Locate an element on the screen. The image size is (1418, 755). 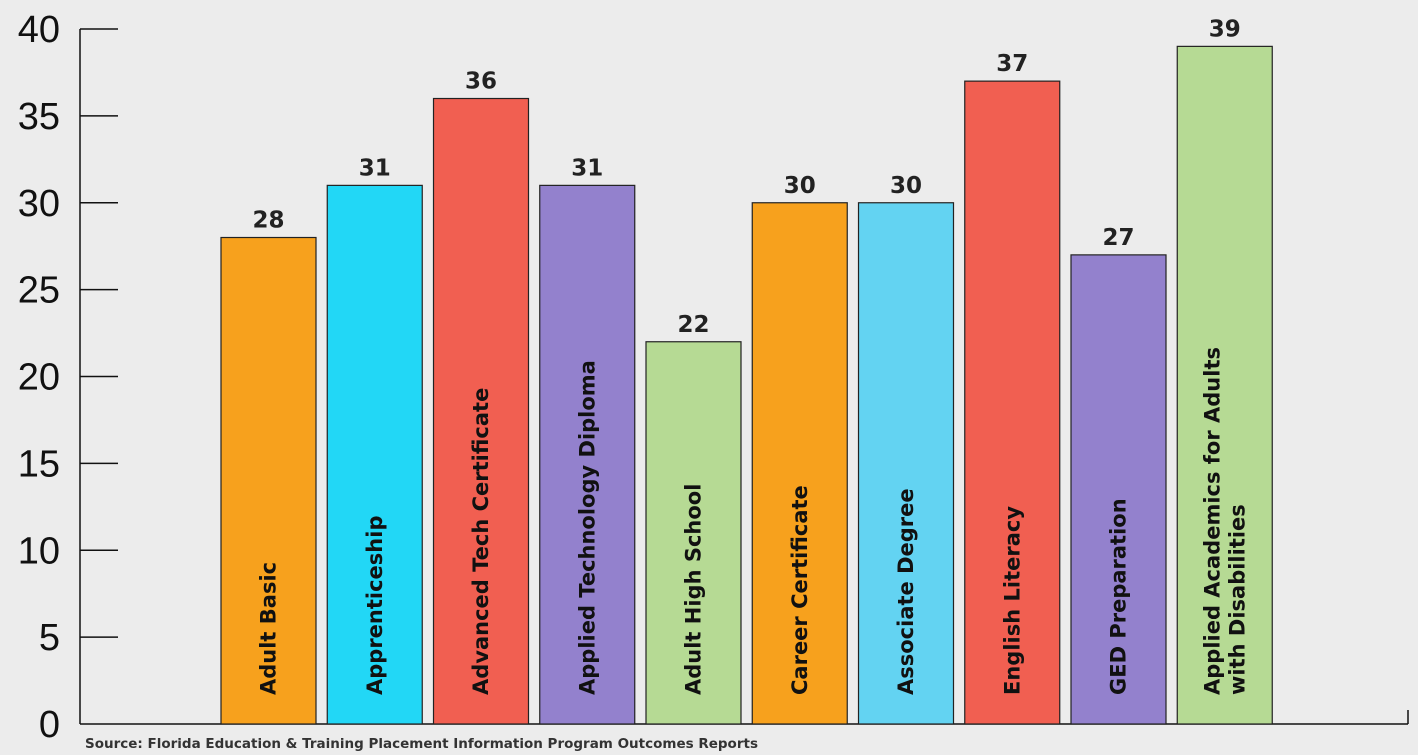
data-label: 28 is located at coordinates (268, 221).